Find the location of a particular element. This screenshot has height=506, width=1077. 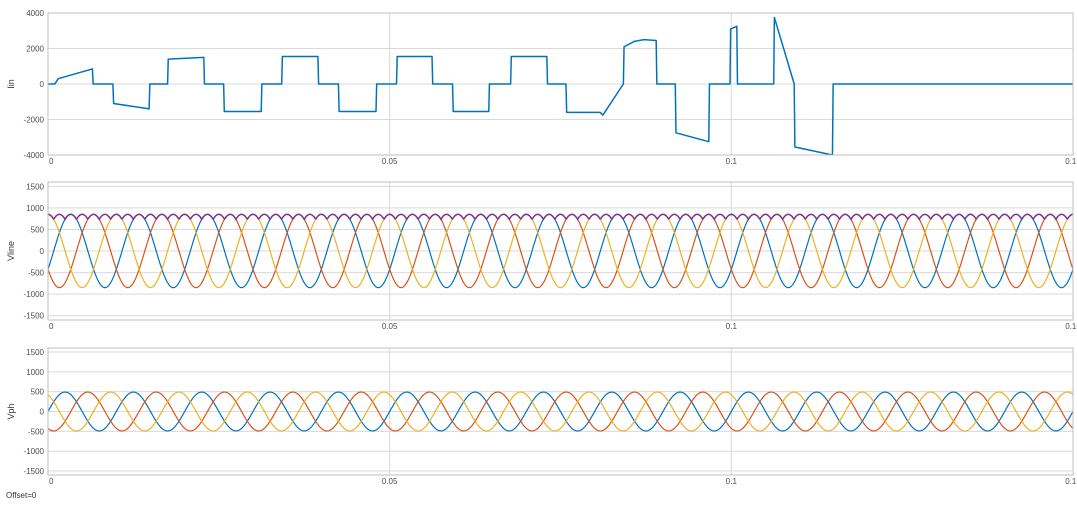

y-tick-label: -4000 is located at coordinates (34, 155).